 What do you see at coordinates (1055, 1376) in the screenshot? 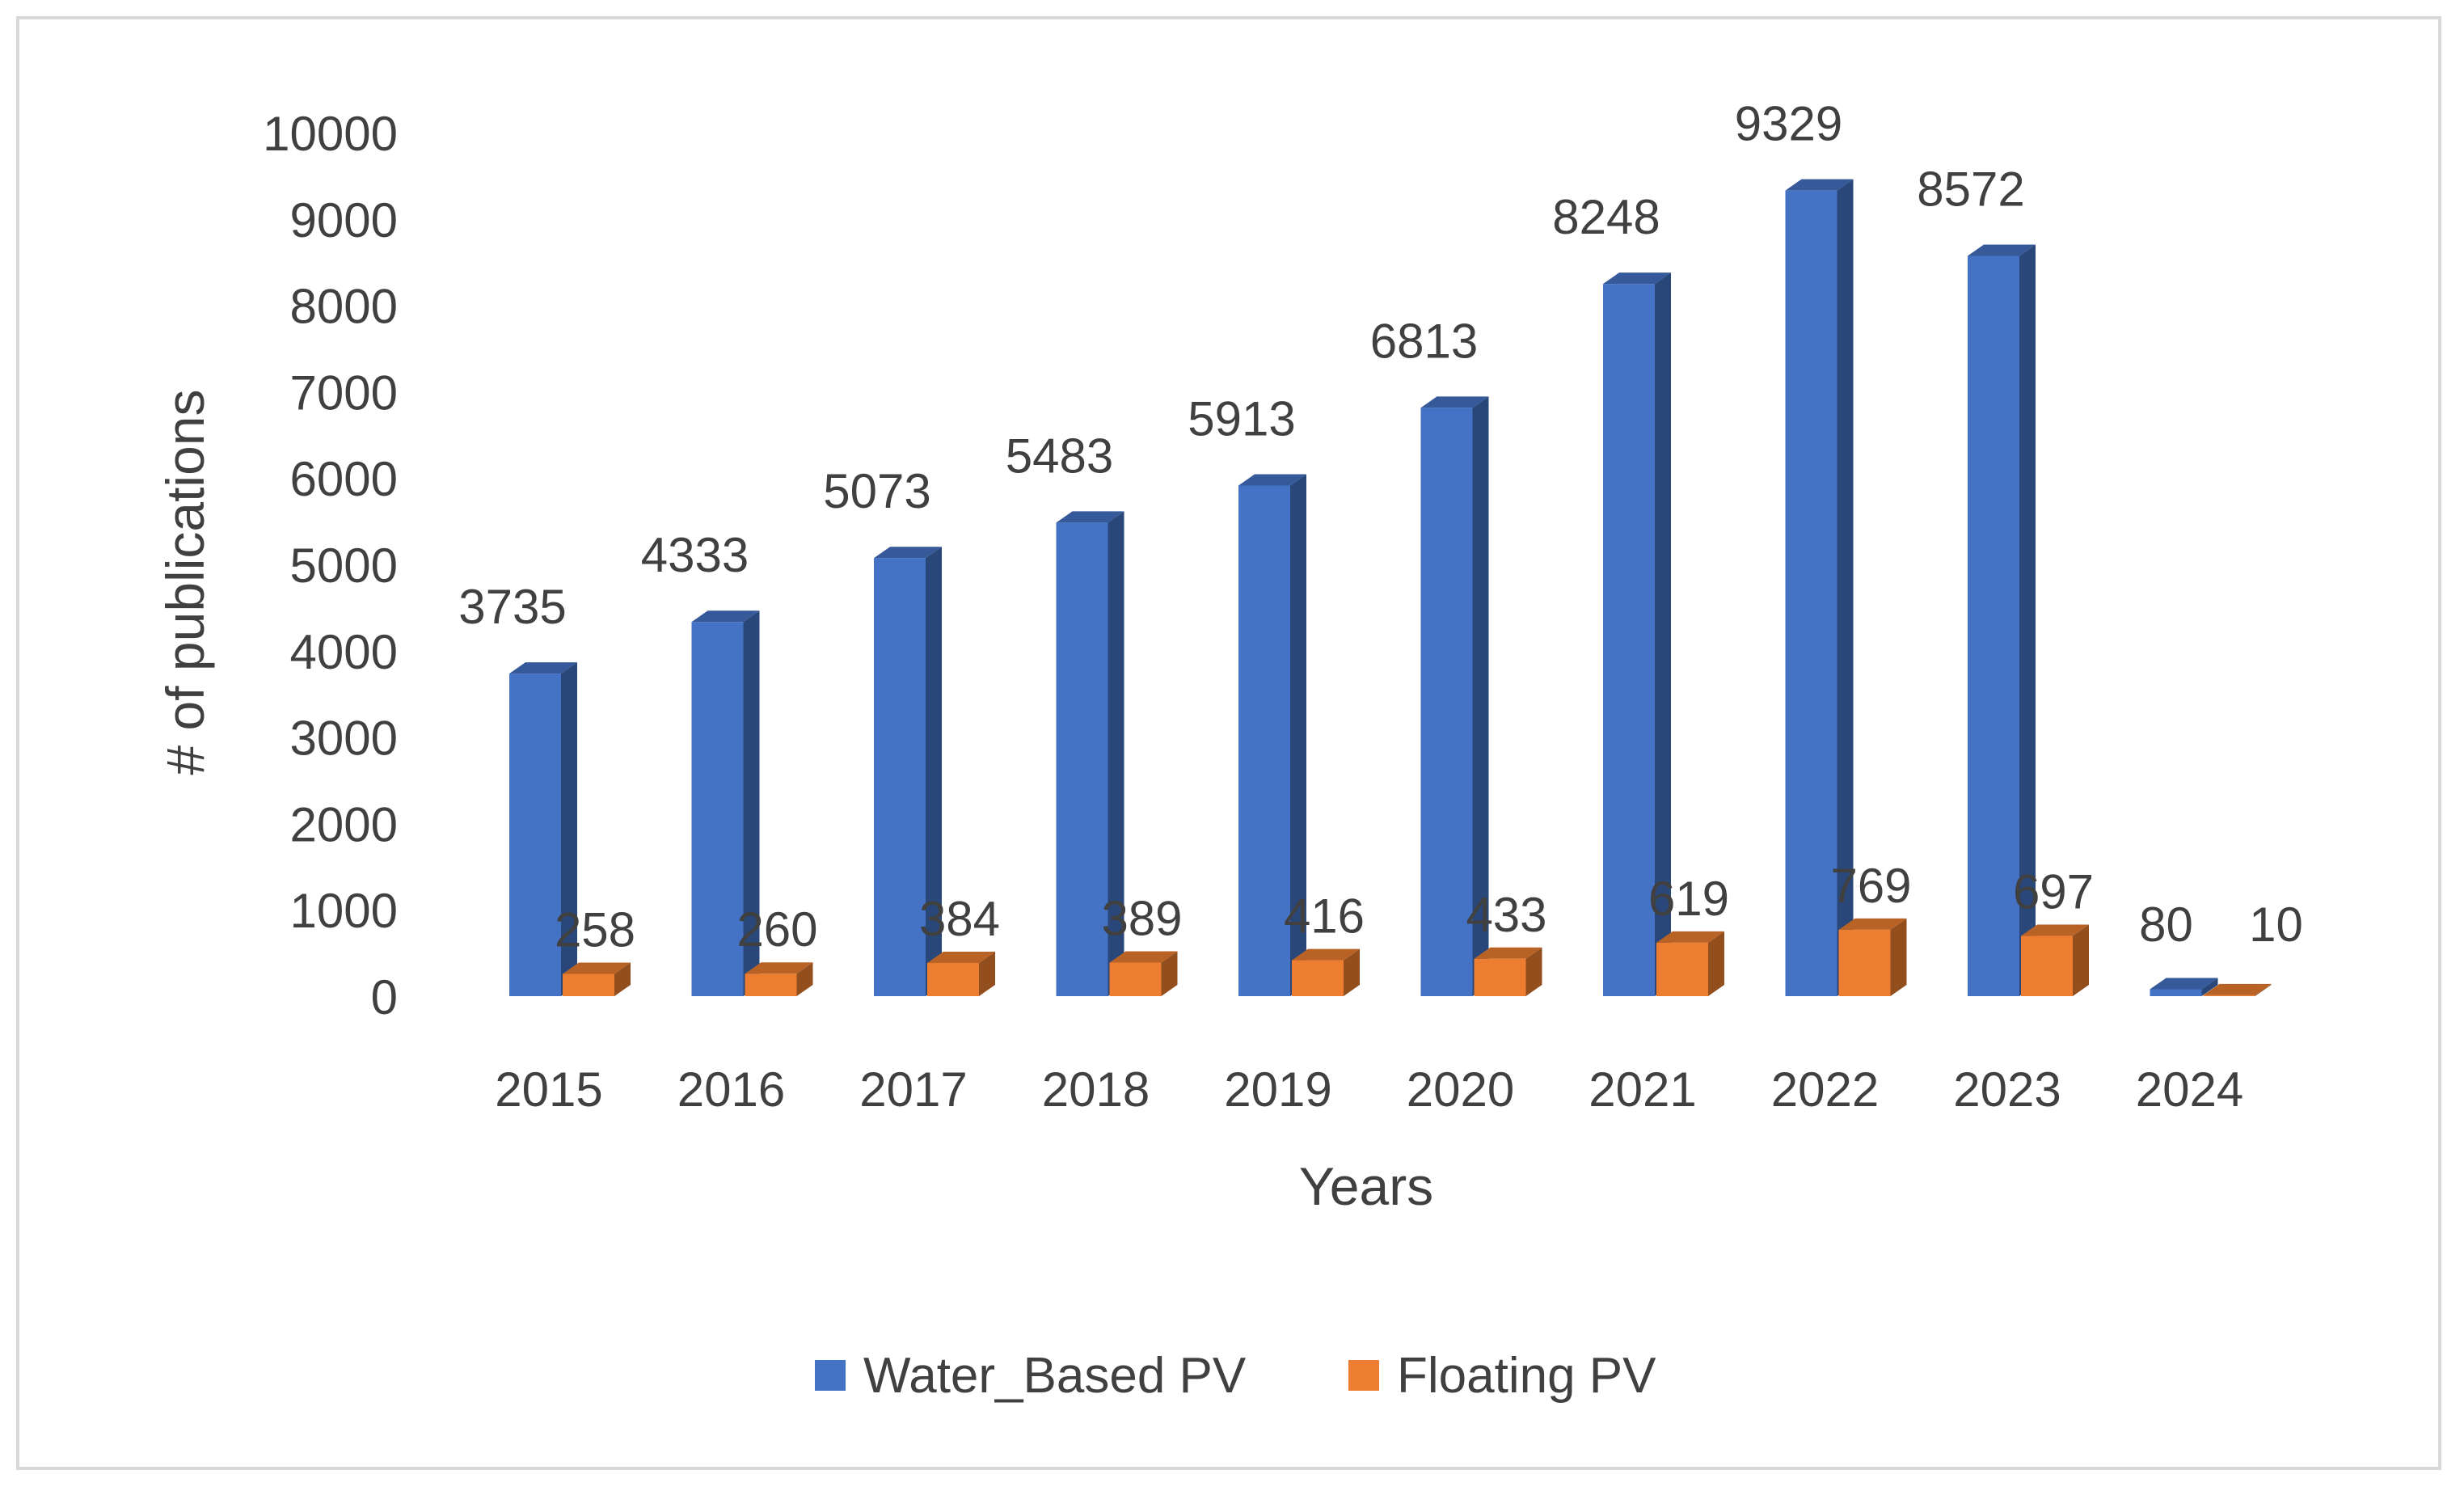
I see `legend-label: Water_Based PV` at bounding box center [1055, 1376].